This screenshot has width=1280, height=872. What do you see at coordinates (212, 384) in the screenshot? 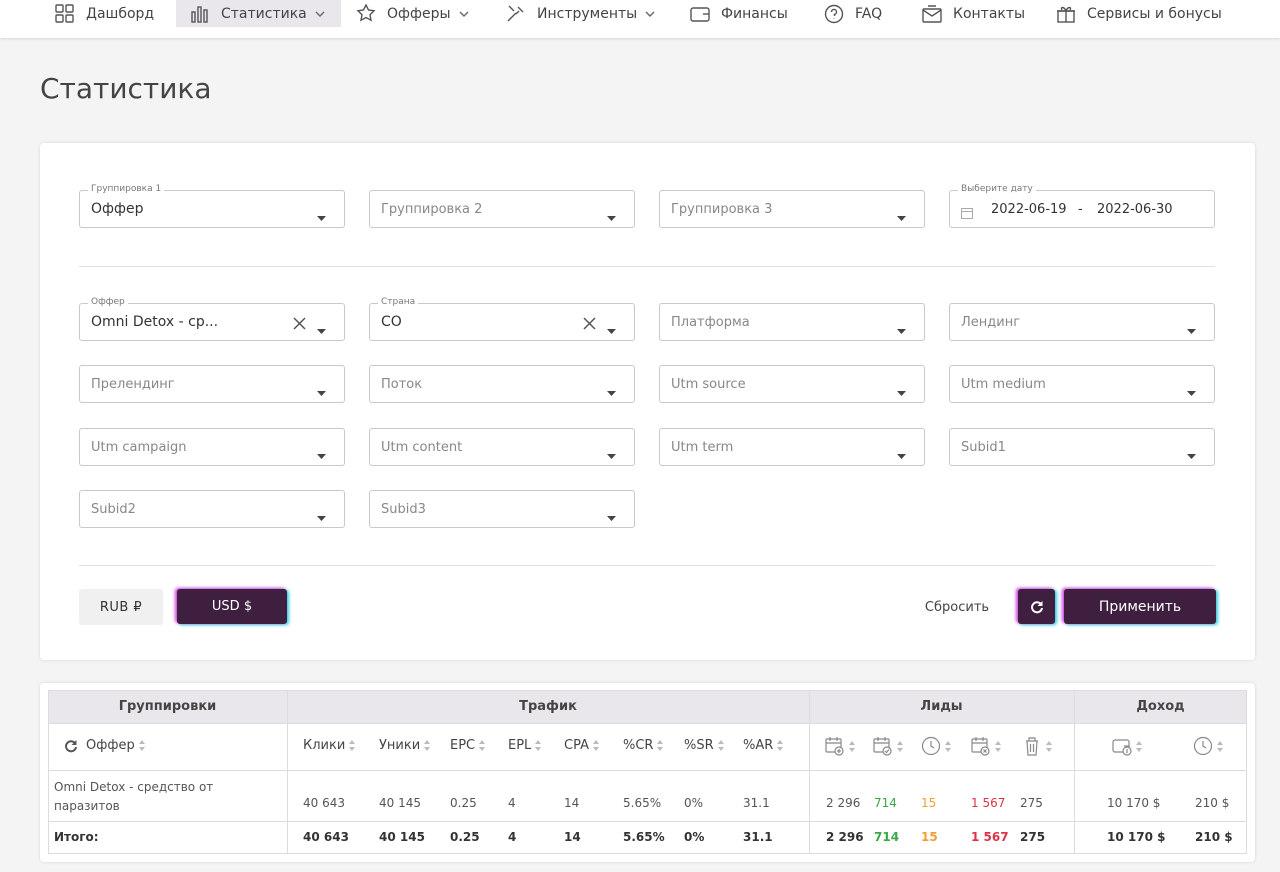
I see `select-field: Прелендинг` at bounding box center [212, 384].